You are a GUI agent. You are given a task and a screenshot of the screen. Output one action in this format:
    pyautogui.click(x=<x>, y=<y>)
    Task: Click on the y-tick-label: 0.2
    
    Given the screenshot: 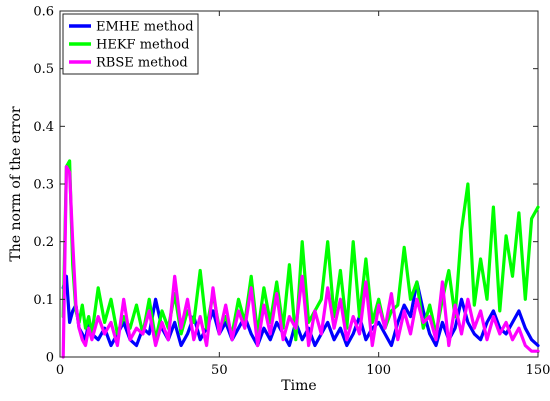 What is the action you would take?
    pyautogui.click(x=43, y=242)
    